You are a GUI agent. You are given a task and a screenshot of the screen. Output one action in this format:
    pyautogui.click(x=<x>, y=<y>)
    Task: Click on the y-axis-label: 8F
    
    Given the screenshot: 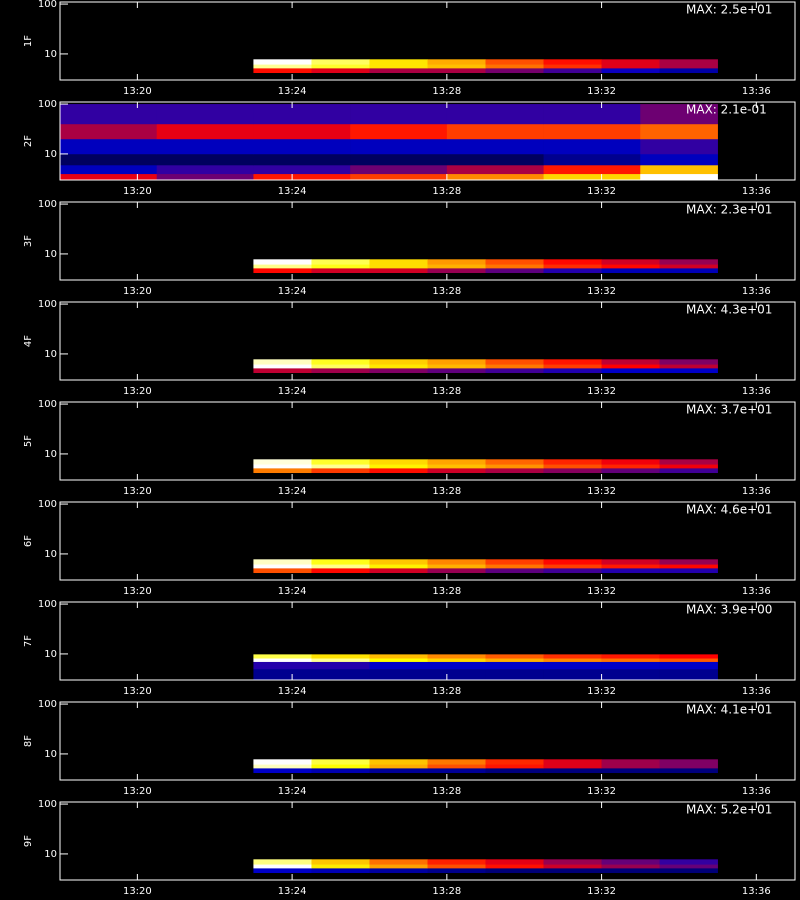 What is the action you would take?
    pyautogui.click(x=28, y=741)
    